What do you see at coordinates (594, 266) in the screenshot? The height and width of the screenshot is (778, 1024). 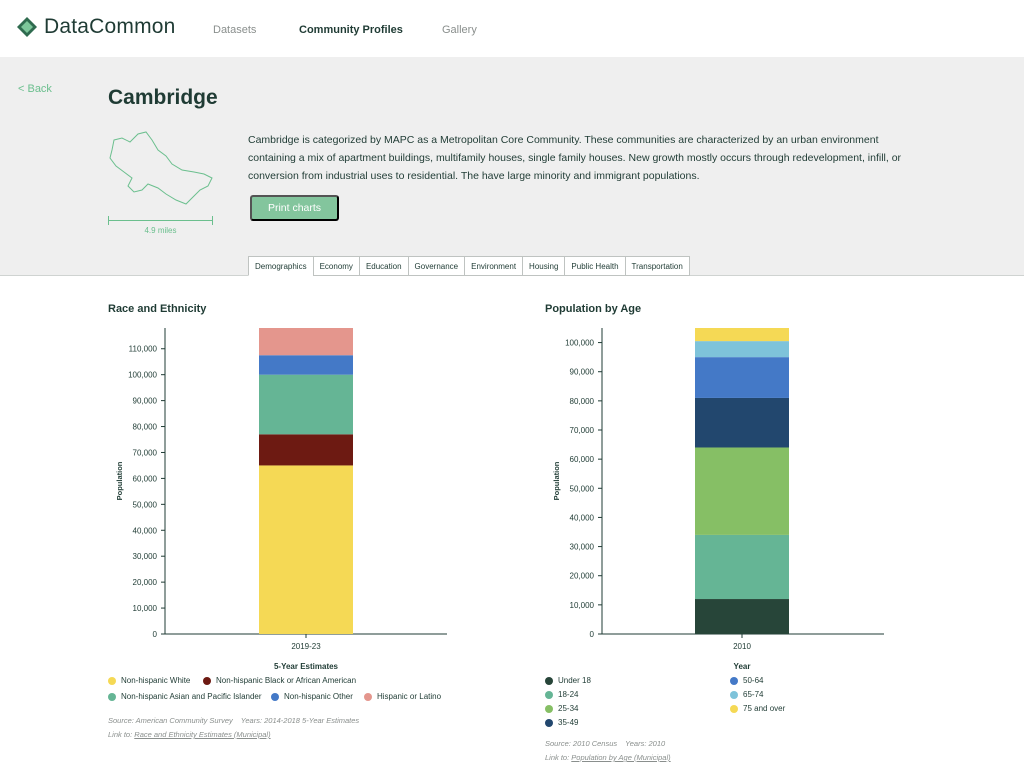 I see `tab-public-health: Public Health` at bounding box center [594, 266].